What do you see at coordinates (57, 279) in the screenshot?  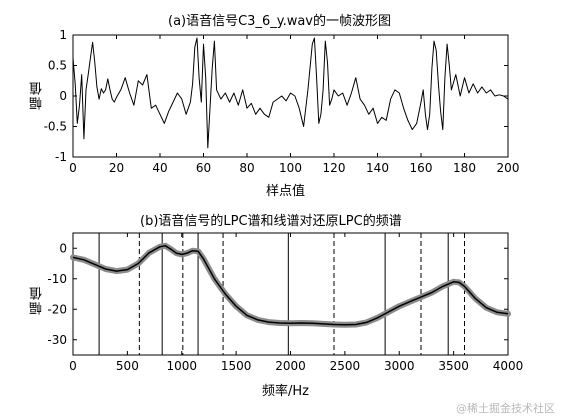 I see `chart-b-ytick-label-2: -10` at bounding box center [57, 279].